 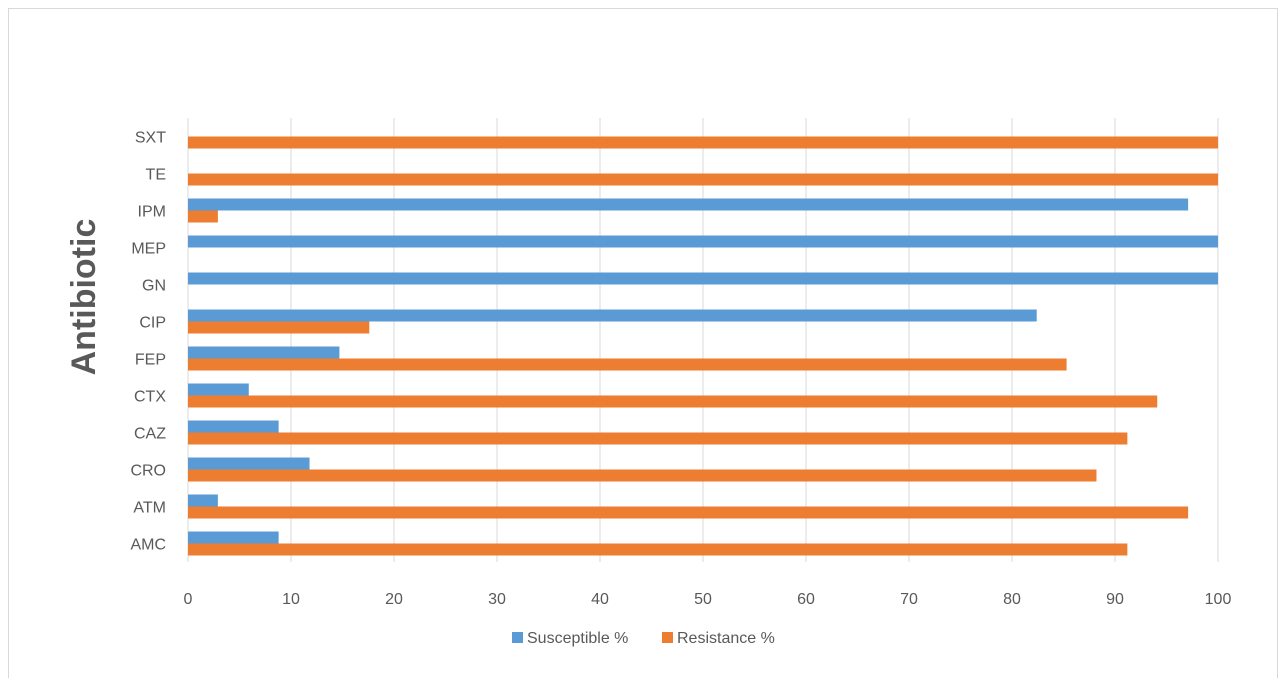 What do you see at coordinates (1218, 599) in the screenshot?
I see `x-tick-label: 100` at bounding box center [1218, 599].